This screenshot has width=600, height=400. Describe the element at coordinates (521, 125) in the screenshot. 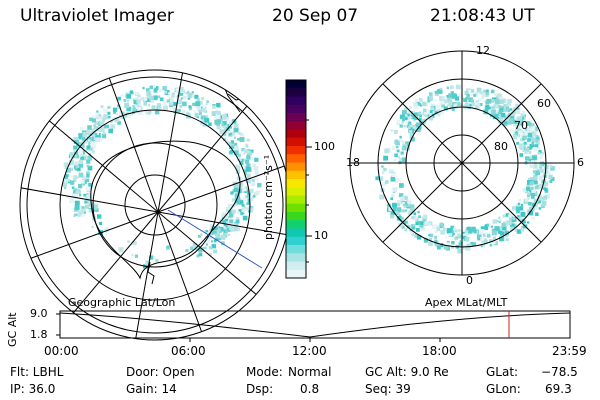

I see `mlat-label-70: 70` at that location.